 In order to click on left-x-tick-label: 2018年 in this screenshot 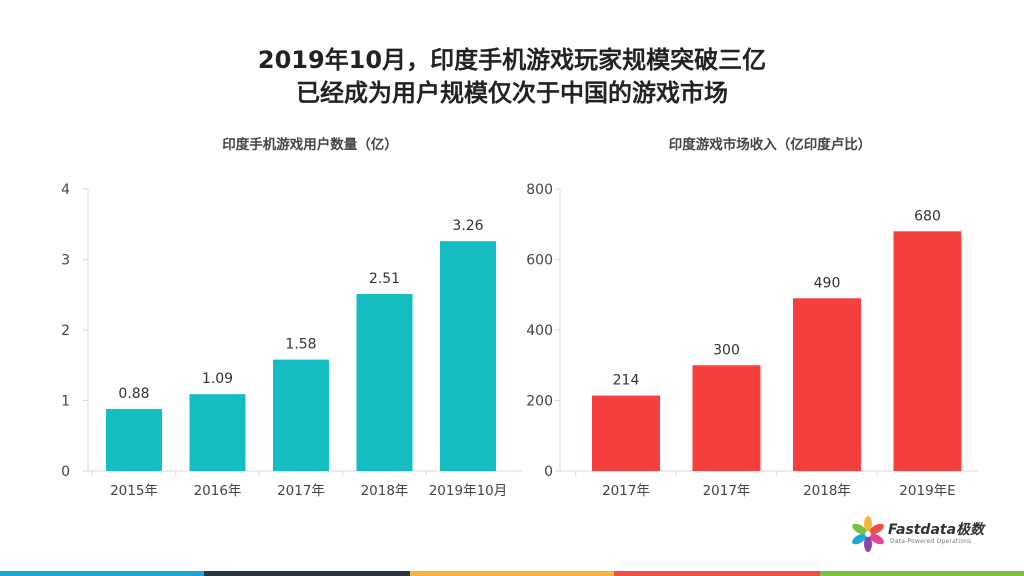, I will do `click(385, 491)`.